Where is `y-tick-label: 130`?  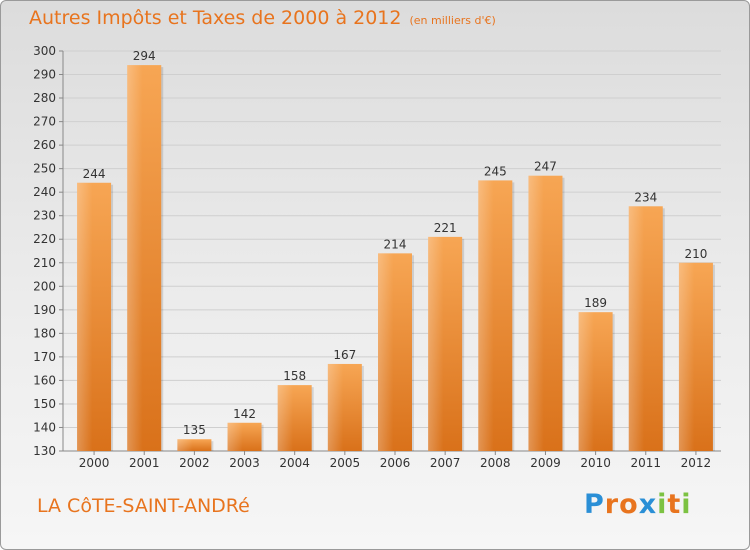
y-tick-label: 130 is located at coordinates (44, 451).